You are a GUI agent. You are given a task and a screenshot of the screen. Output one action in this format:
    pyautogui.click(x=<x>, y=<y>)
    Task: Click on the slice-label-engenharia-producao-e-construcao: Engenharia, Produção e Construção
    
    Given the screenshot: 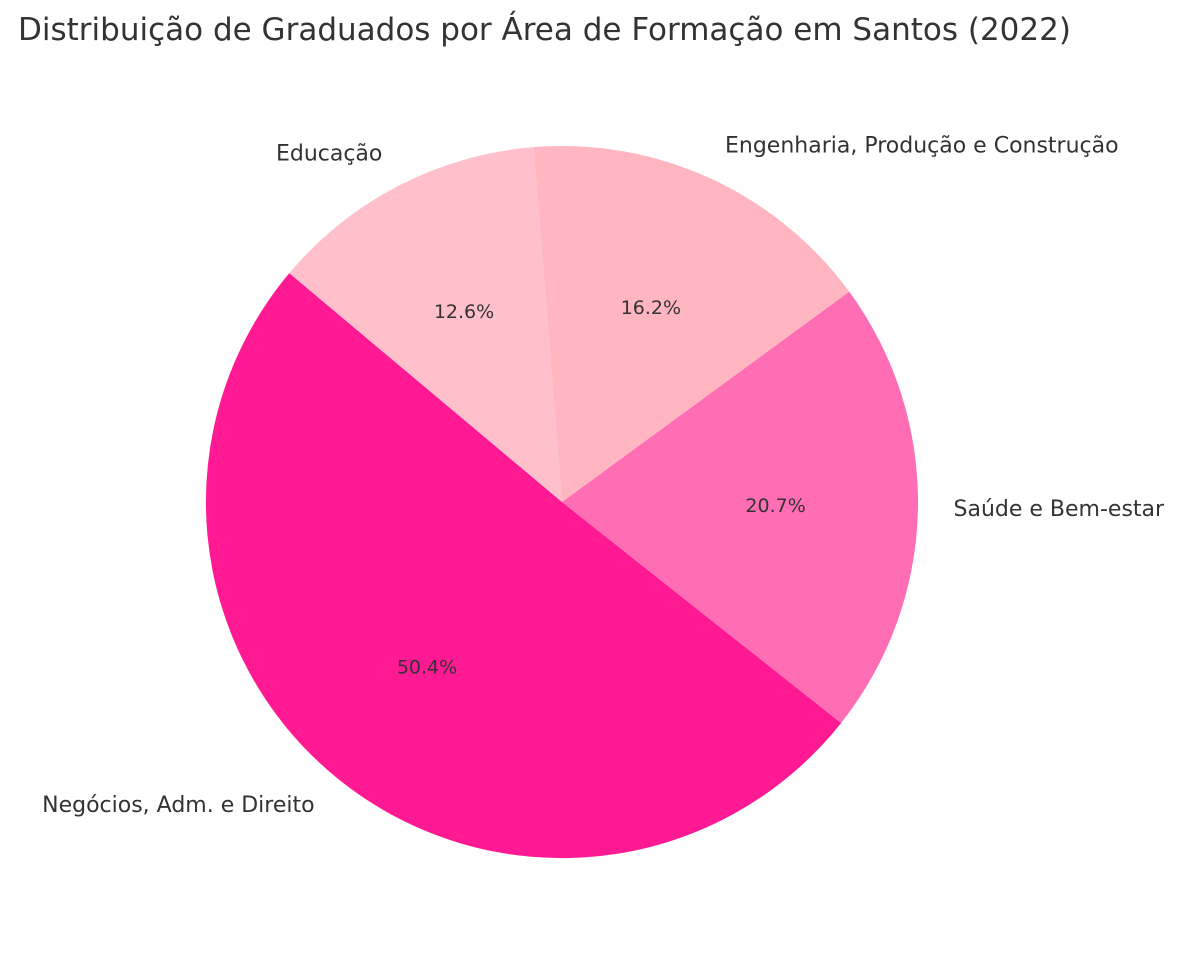 What is the action you would take?
    pyautogui.click(x=922, y=145)
    